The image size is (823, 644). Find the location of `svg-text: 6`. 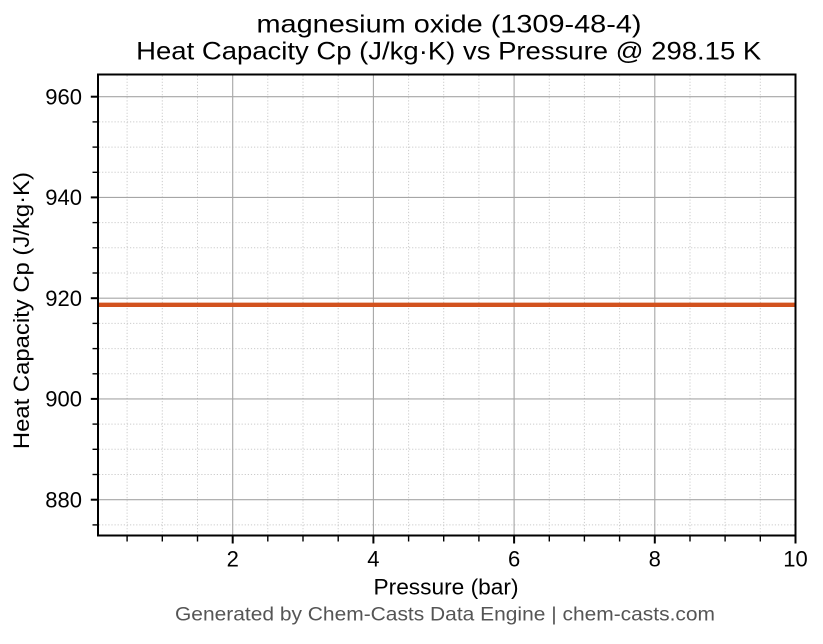

svg-text: 6 is located at coordinates (514, 559).